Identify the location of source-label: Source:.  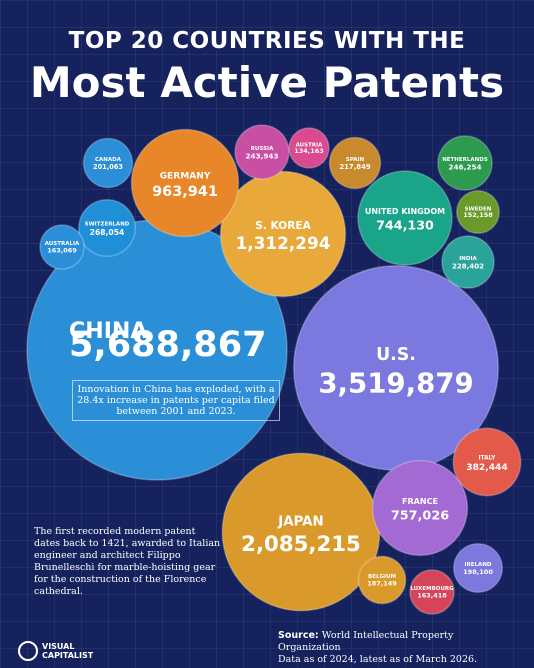
(298, 635).